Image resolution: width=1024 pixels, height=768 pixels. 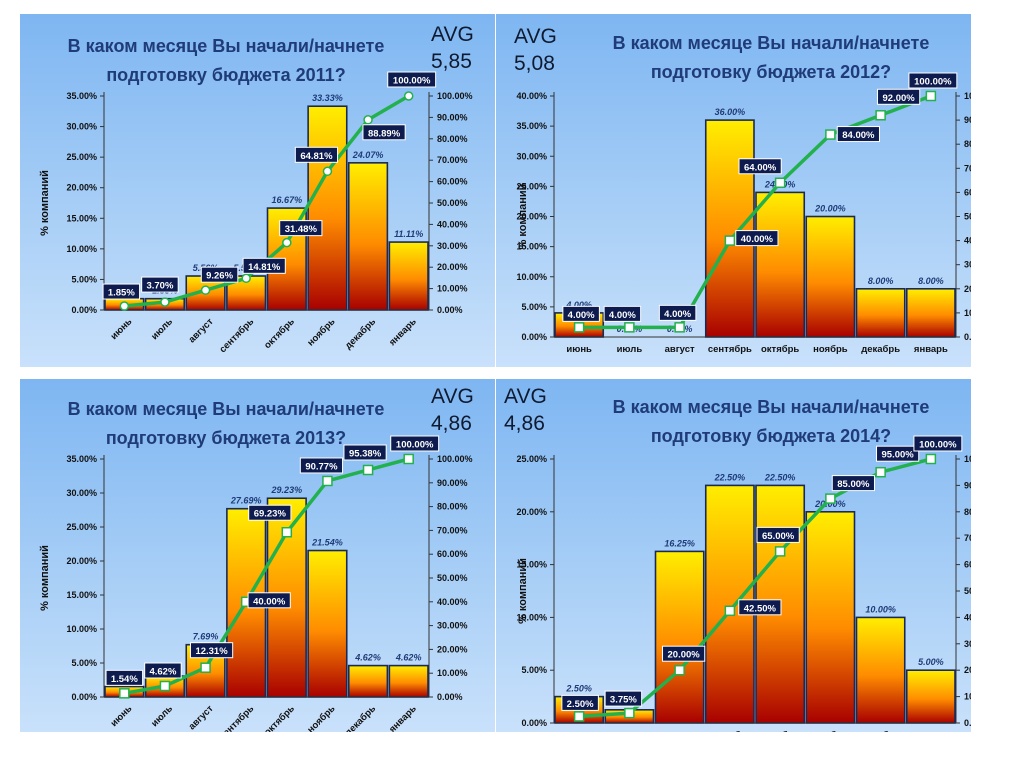 What do you see at coordinates (524, 423) in the screenshot?
I see `avg-value: 4,86` at bounding box center [524, 423].